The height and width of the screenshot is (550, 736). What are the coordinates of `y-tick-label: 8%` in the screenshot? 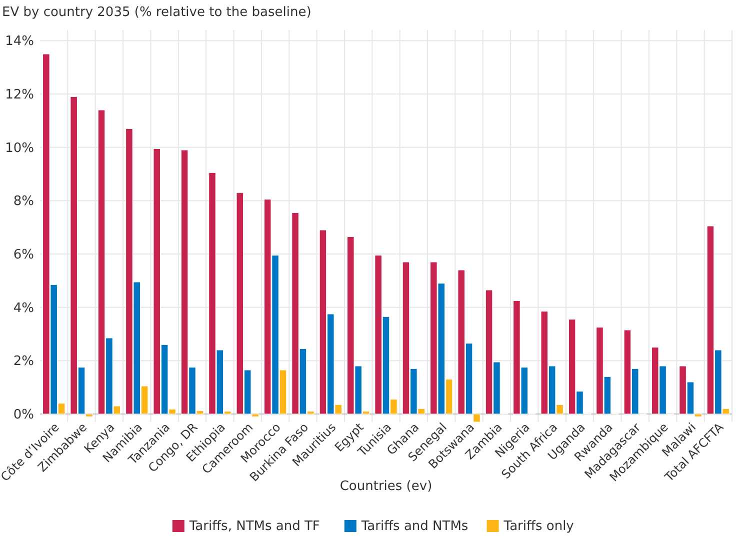 It's located at (23, 202).